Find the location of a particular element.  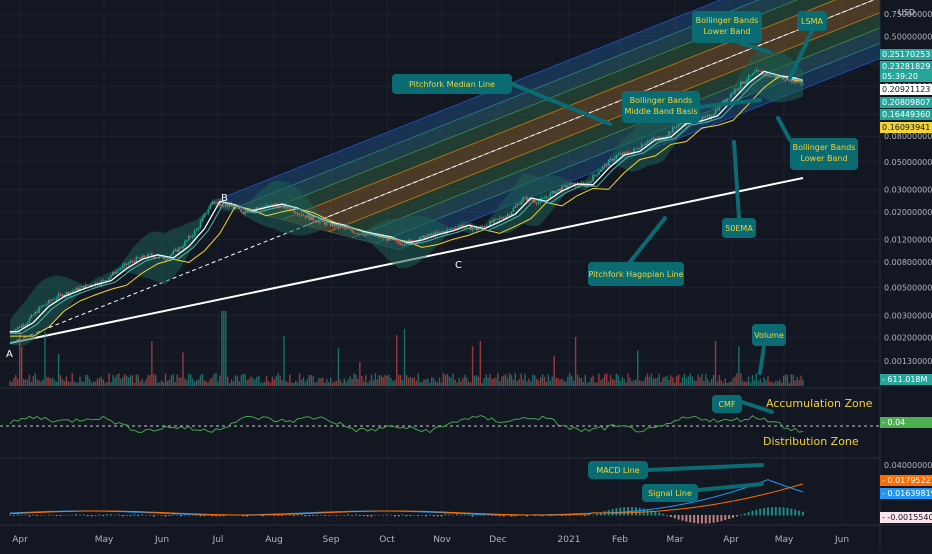

callout: MACD Line is located at coordinates (676, 470).